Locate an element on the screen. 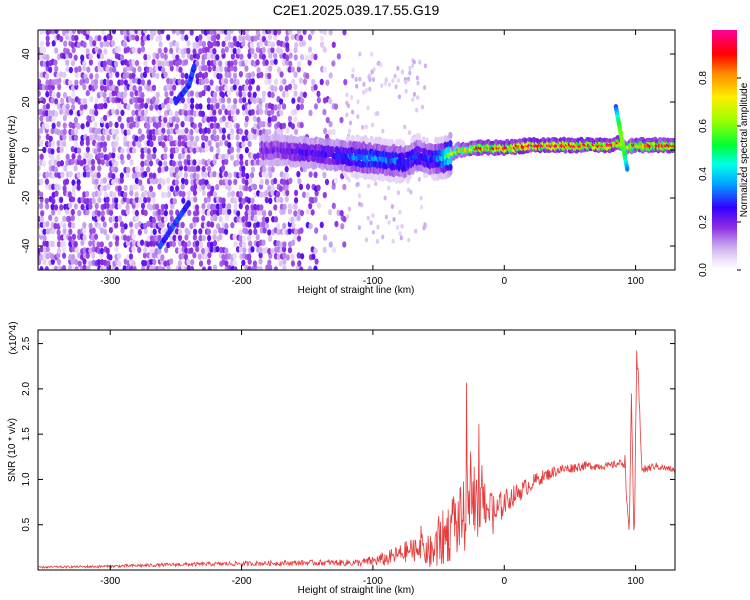 This screenshot has height=600, width=750. snr-x-tick-label: -300 is located at coordinates (110, 581).